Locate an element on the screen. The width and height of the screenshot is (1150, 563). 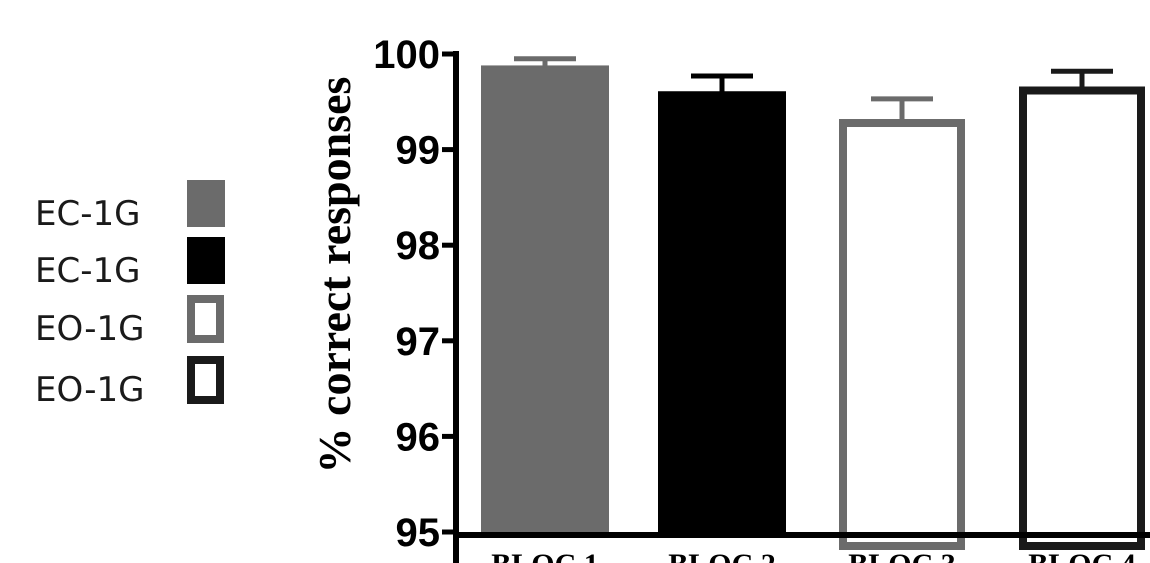
legend-label-2: EC-1G is located at coordinates (87, 271).